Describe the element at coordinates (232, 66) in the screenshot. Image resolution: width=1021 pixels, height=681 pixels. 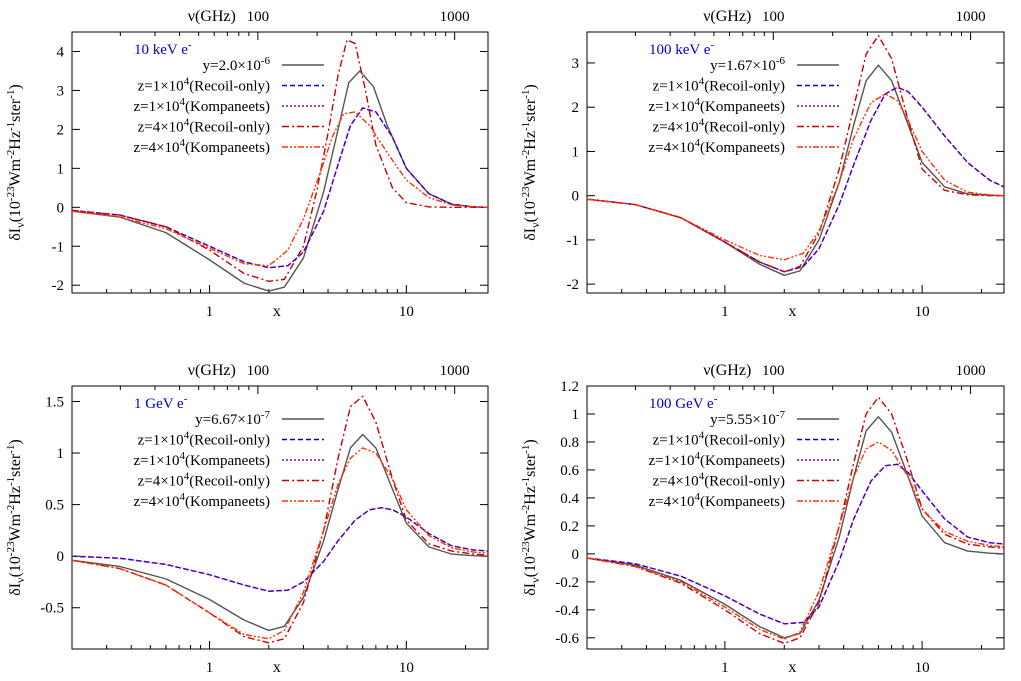
I see `legend-text: y=2.0×10` at that location.